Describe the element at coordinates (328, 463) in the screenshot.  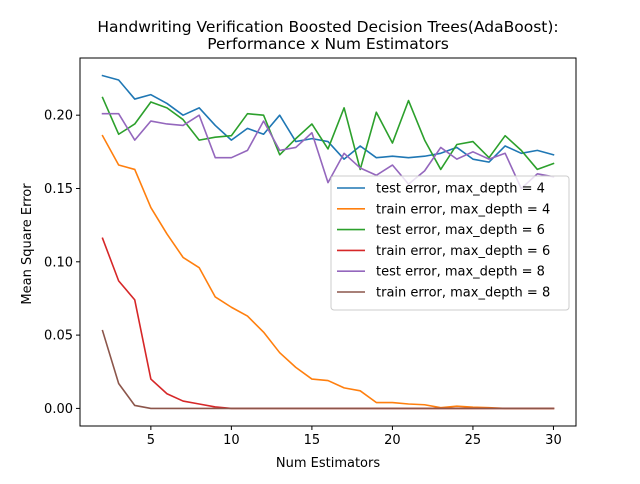
I see `x-axis-label: Num Estimators` at that location.